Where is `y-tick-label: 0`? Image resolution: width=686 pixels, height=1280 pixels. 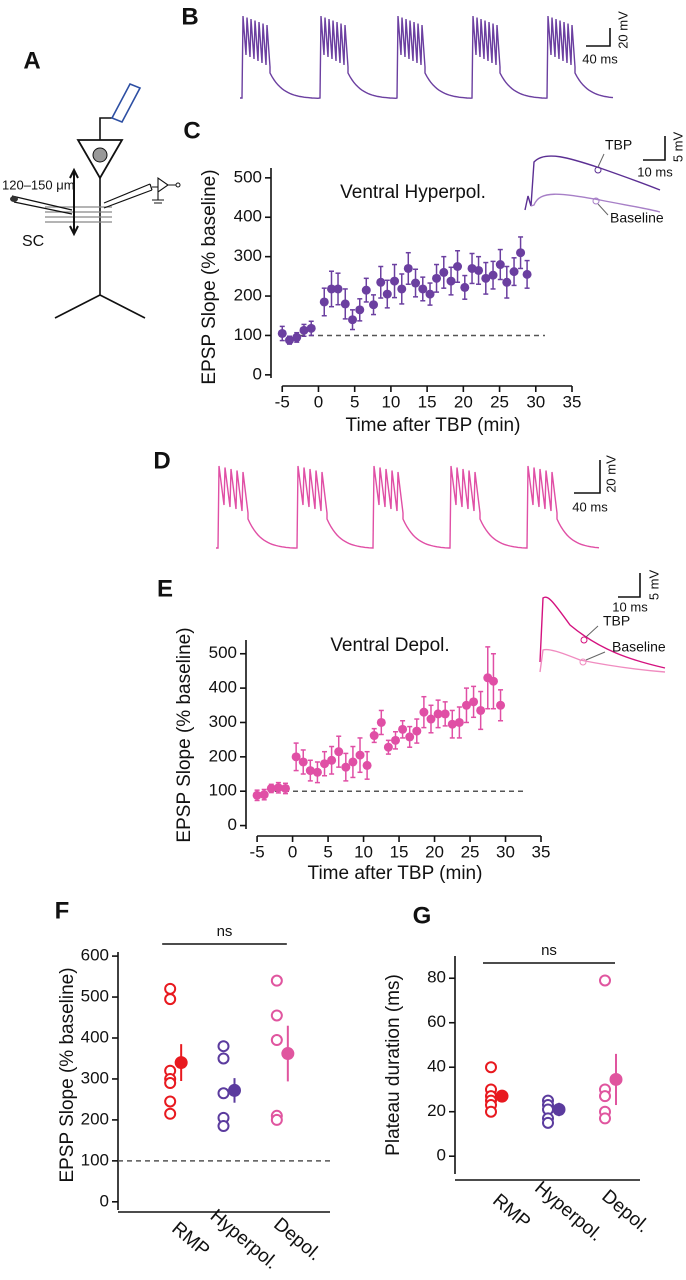
y-tick-label: 0 is located at coordinates (257, 373).